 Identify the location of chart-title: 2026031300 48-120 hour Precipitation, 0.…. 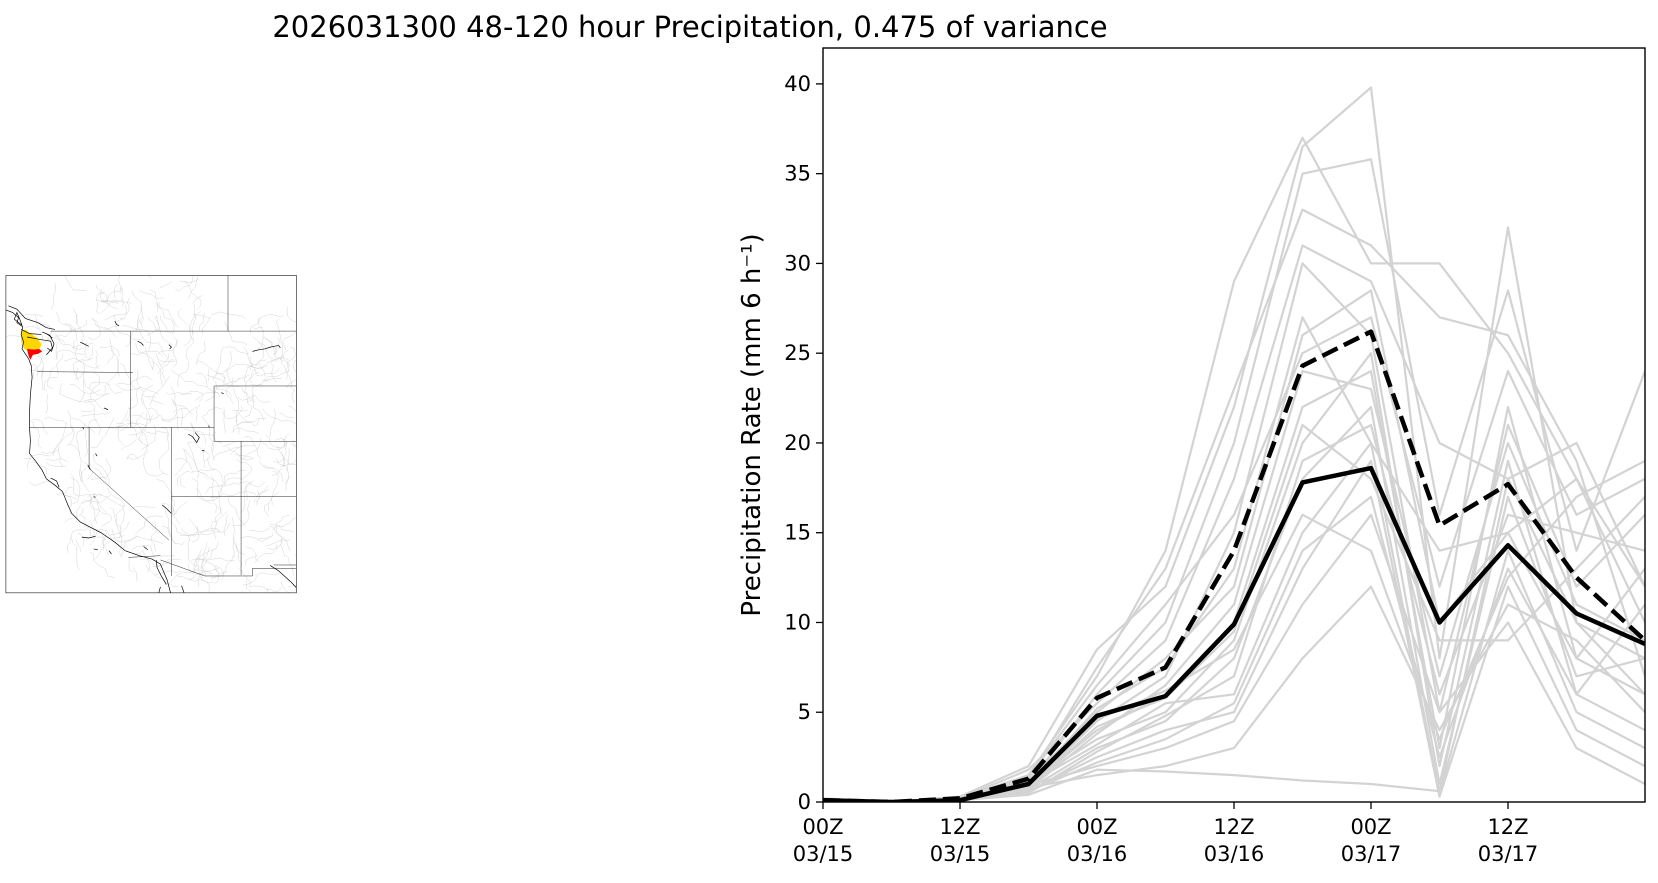
(690, 27).